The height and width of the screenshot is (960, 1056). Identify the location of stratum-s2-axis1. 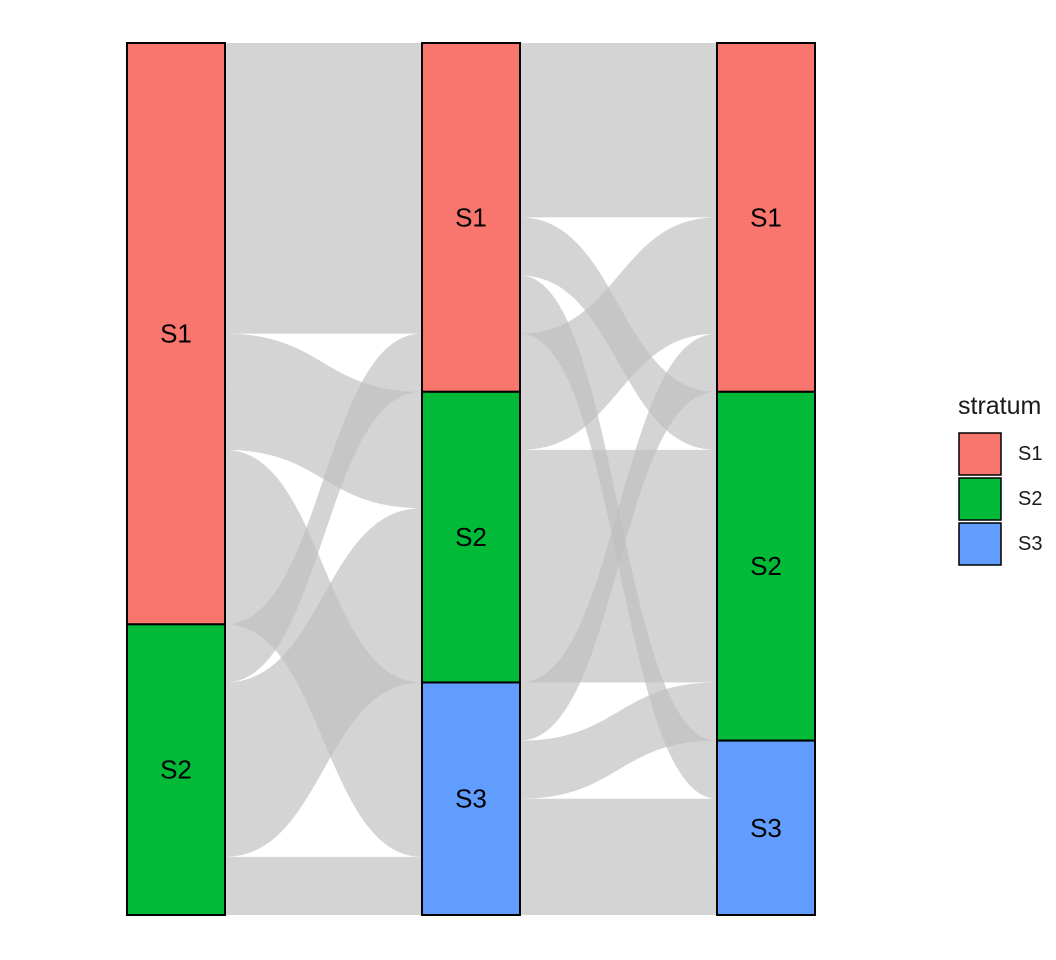
(176, 769).